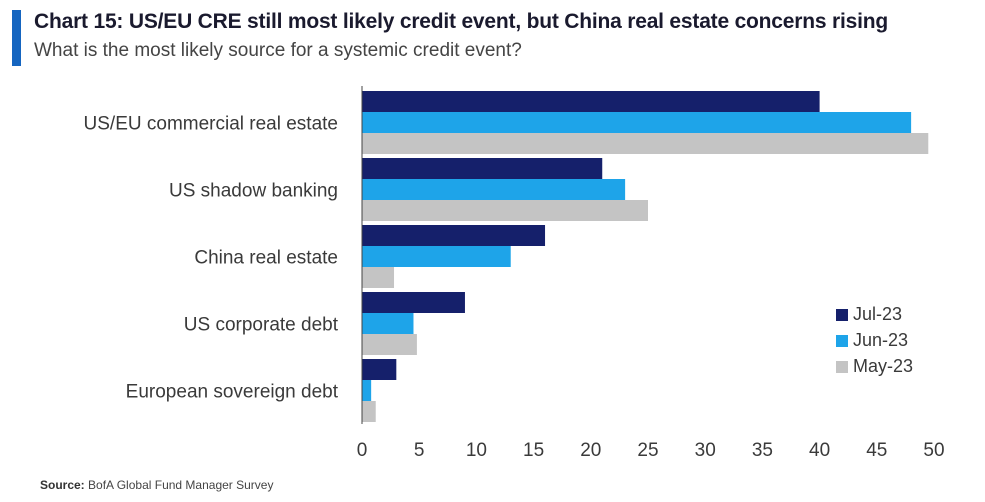 The height and width of the screenshot is (502, 985). What do you see at coordinates (266, 258) in the screenshot?
I see `category-label: China real estate` at bounding box center [266, 258].